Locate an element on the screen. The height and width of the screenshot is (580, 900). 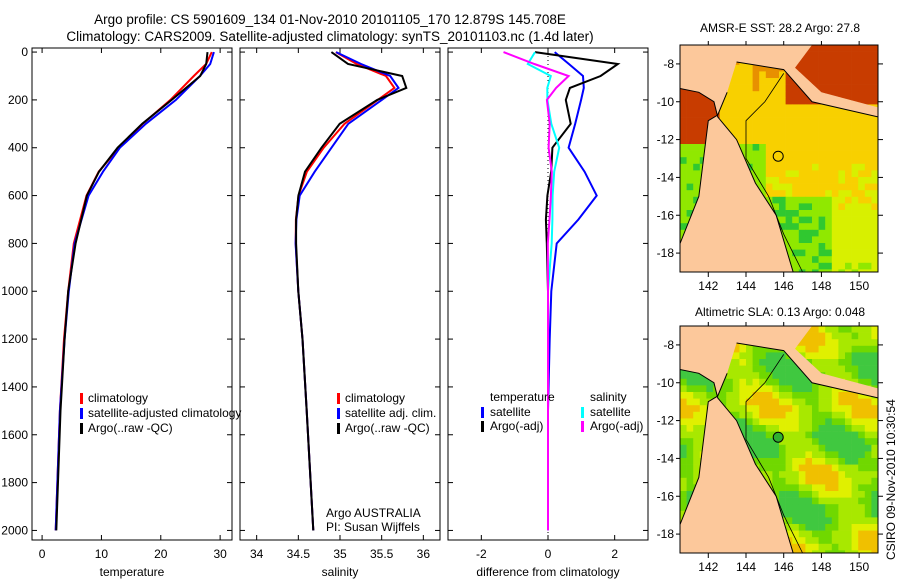
series-line-satellite-adj-clim- is located at coordinates (347, 291).